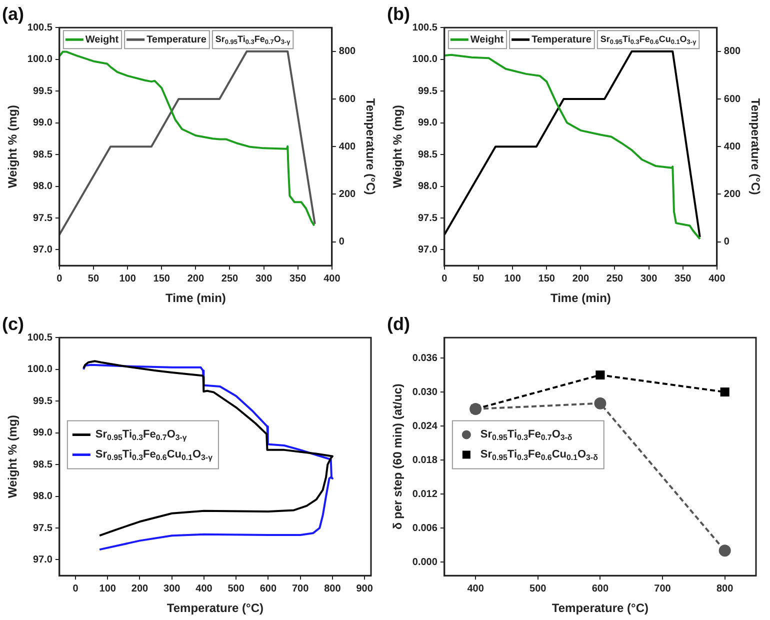 The image size is (770, 620). What do you see at coordinates (425, 562) in the screenshot?
I see `y-tick-label: 0.000` at bounding box center [425, 562].